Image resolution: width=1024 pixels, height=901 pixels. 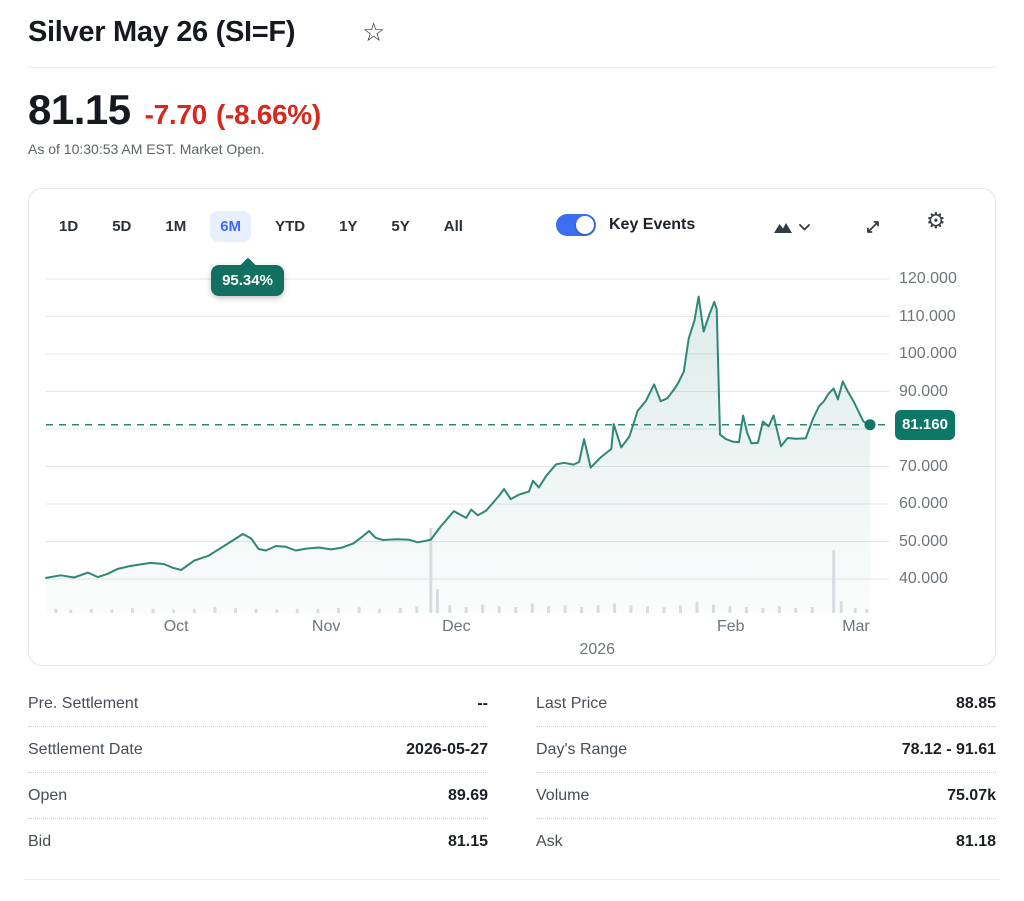 I want to click on y-axis-label: 110.000, so click(x=927, y=316).